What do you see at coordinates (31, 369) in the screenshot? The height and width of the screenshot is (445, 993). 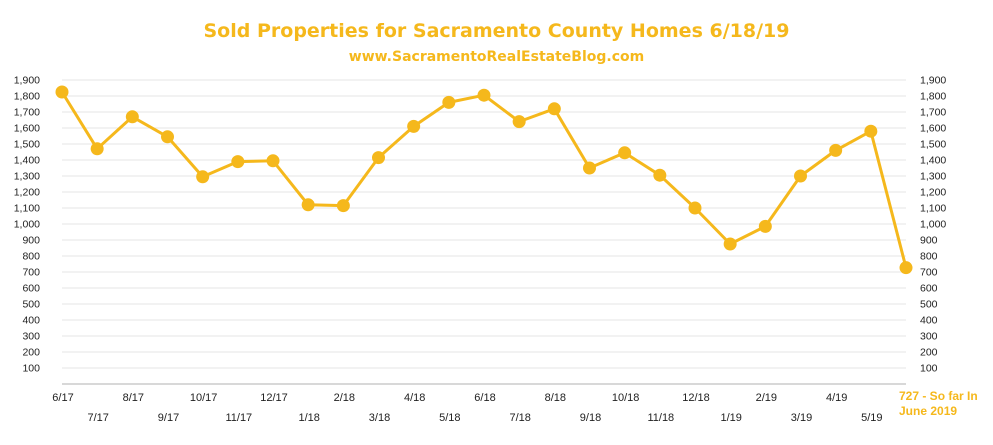 I see `y-tick-label-left: 100` at bounding box center [31, 369].